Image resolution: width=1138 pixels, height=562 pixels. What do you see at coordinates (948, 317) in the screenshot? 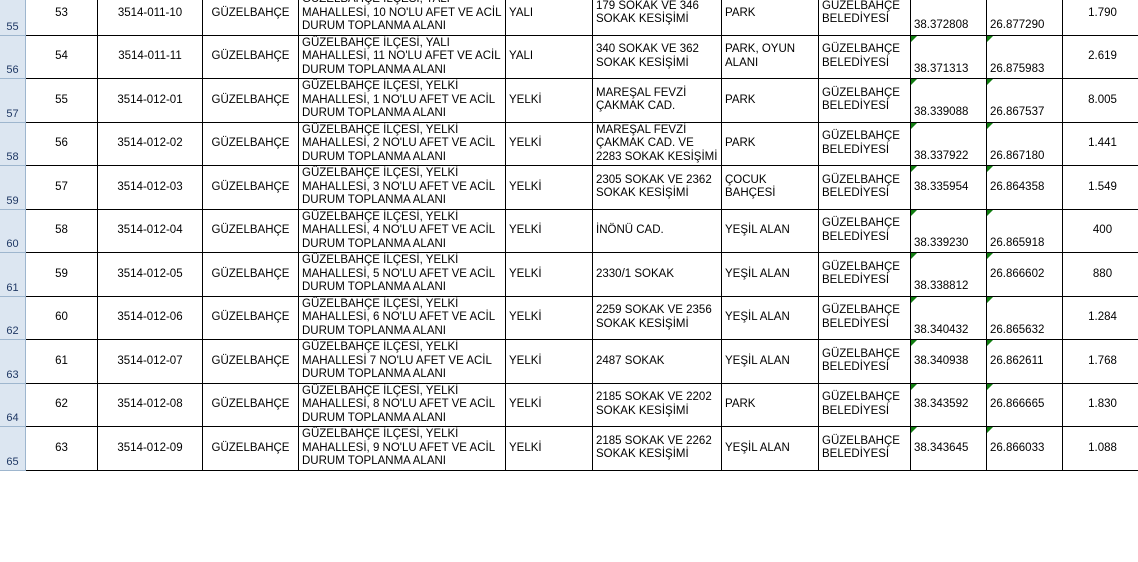
I see `enlem-cell: 38.340432` at bounding box center [948, 317].